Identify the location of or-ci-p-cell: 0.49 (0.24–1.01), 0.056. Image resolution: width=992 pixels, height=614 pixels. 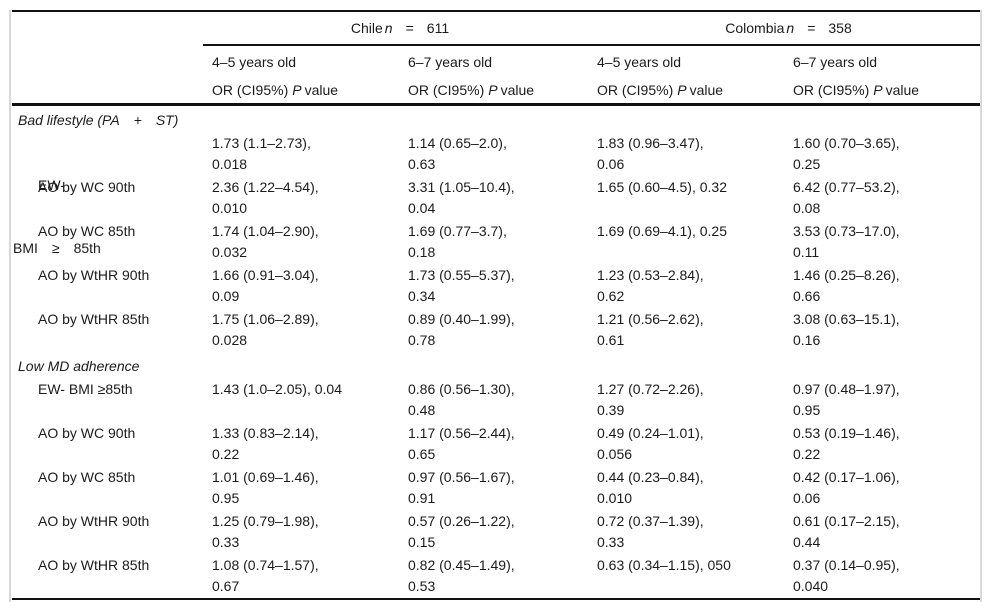
(650, 443).